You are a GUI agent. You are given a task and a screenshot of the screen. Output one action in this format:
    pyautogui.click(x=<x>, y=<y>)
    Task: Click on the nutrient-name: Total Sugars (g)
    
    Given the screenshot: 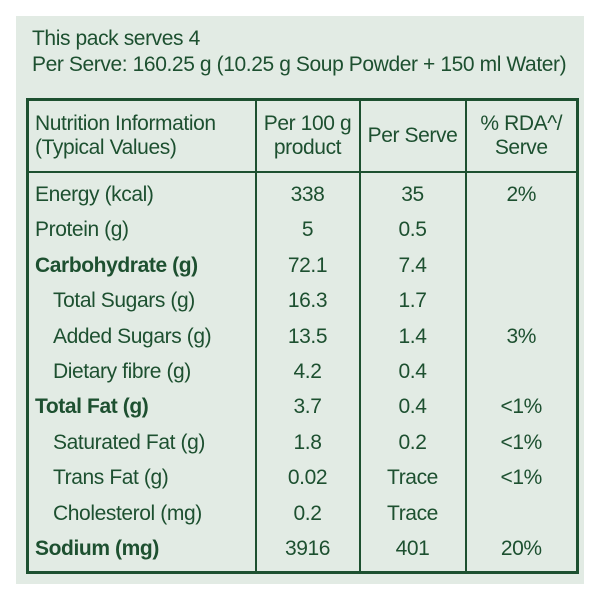 What is the action you would take?
    pyautogui.click(x=141, y=301)
    